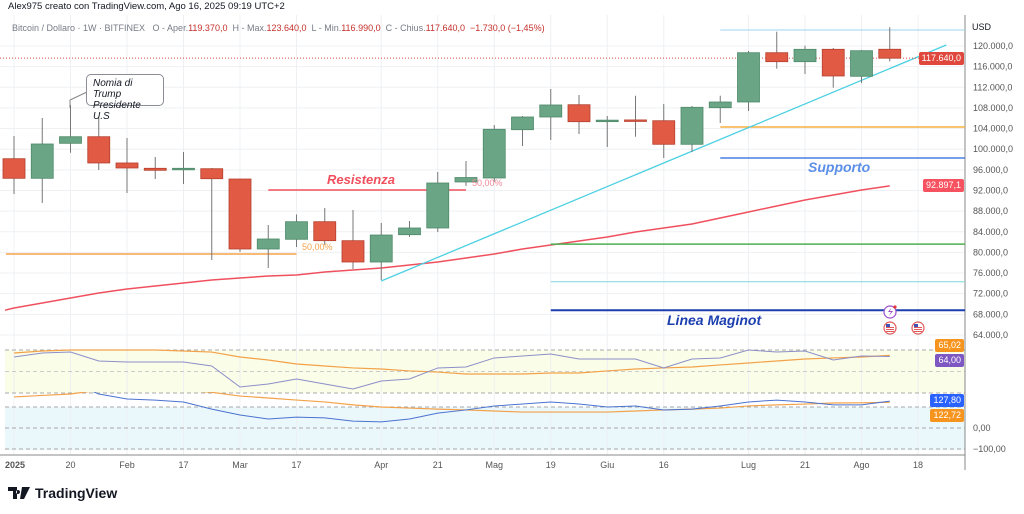  What do you see at coordinates (551, 465) in the screenshot?
I see `time-tick: 19` at bounding box center [551, 465].